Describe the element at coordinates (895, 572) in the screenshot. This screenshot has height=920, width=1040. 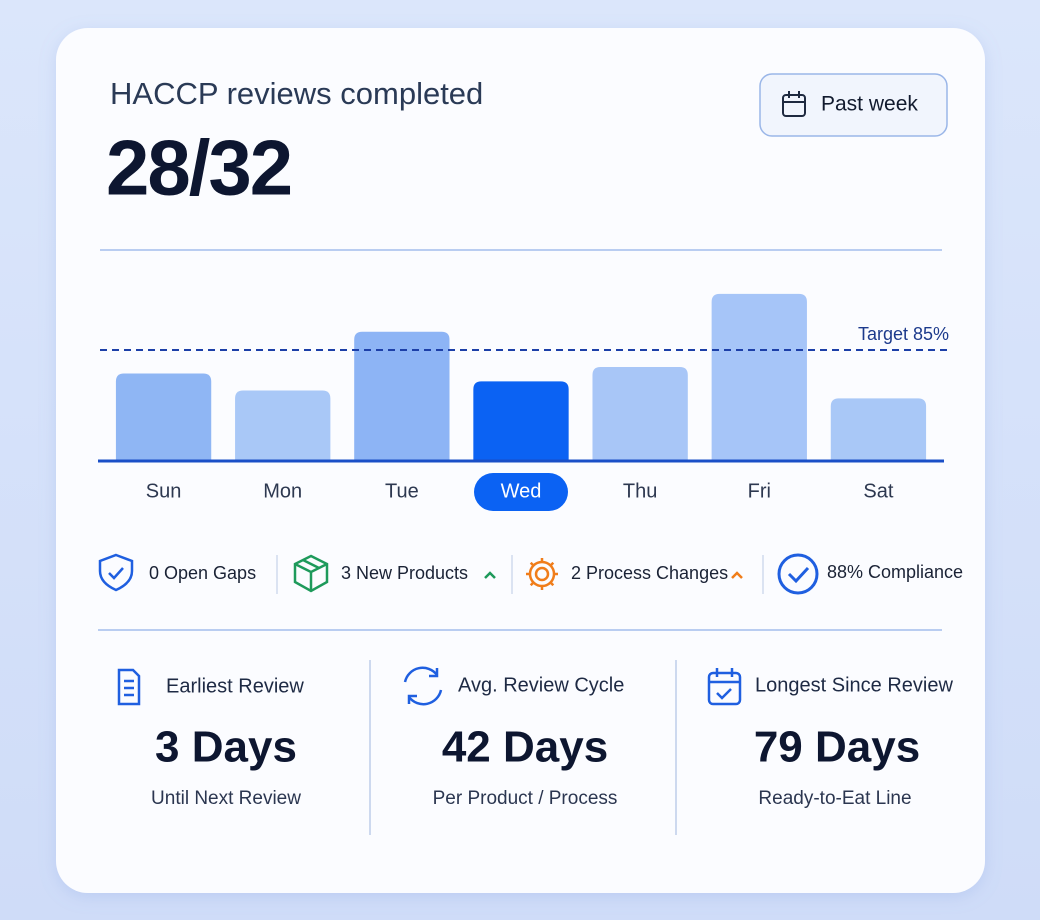
I see `stat-text: 88% Compliance` at that location.